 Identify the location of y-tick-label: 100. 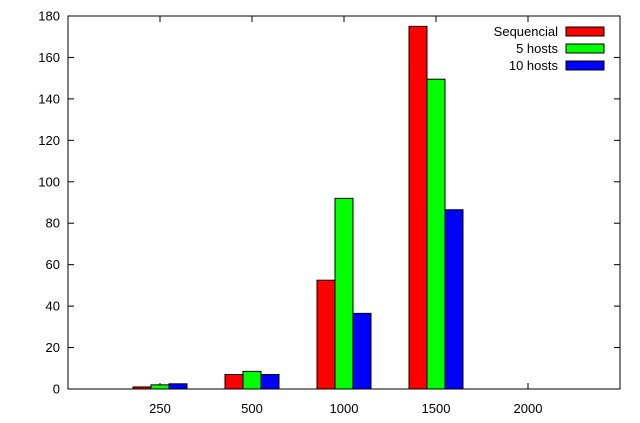
(49, 181).